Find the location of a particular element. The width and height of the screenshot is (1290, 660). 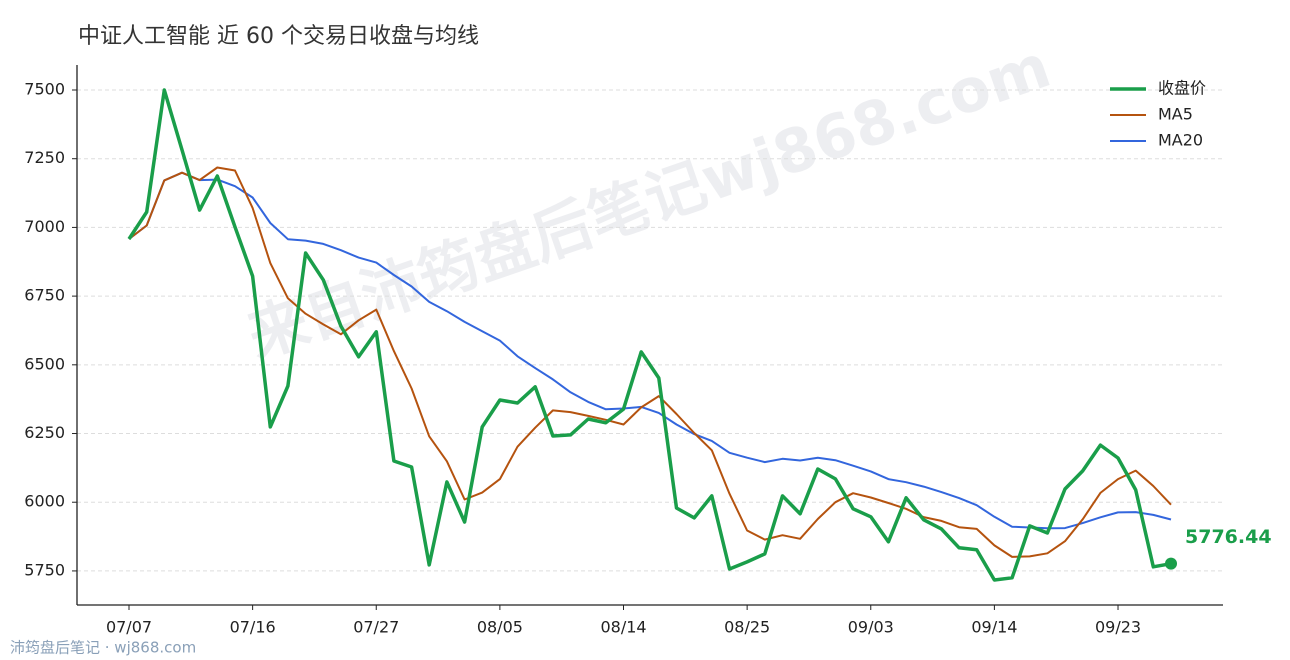

y-tick-label: 6500 is located at coordinates (44, 363).